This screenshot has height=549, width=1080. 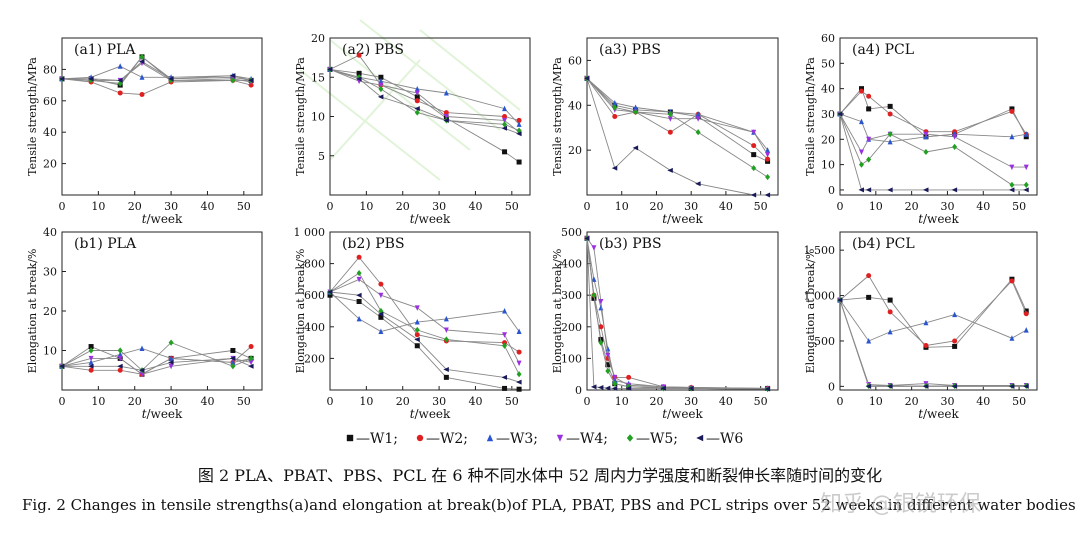 What do you see at coordinates (135, 206) in the screenshot?
I see `x-tick-label: 20` at bounding box center [135, 206].